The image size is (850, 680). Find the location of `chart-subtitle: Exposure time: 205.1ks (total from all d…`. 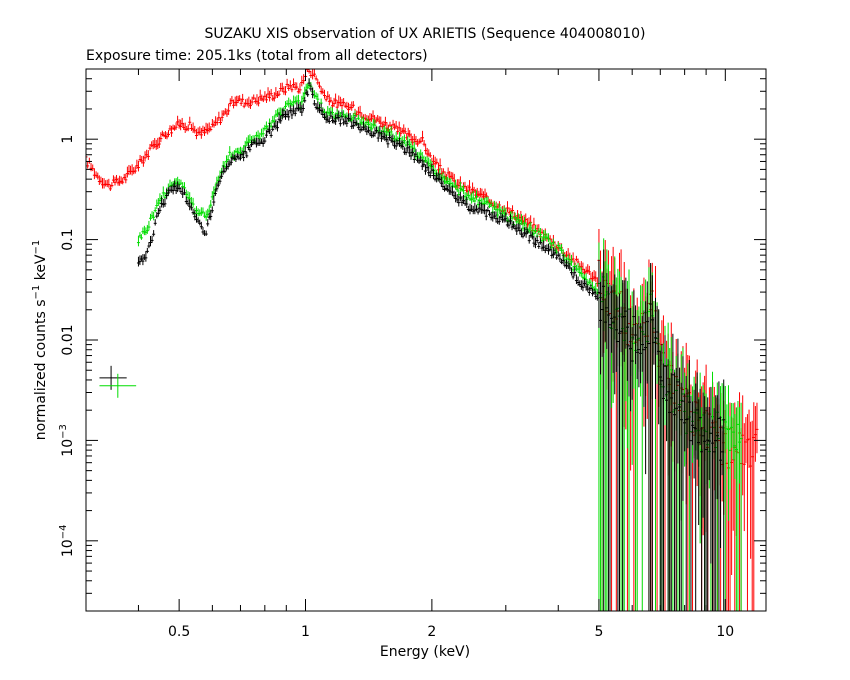

chart-subtitle: Exposure time: 205.1ks (total from all d… is located at coordinates (257, 56).